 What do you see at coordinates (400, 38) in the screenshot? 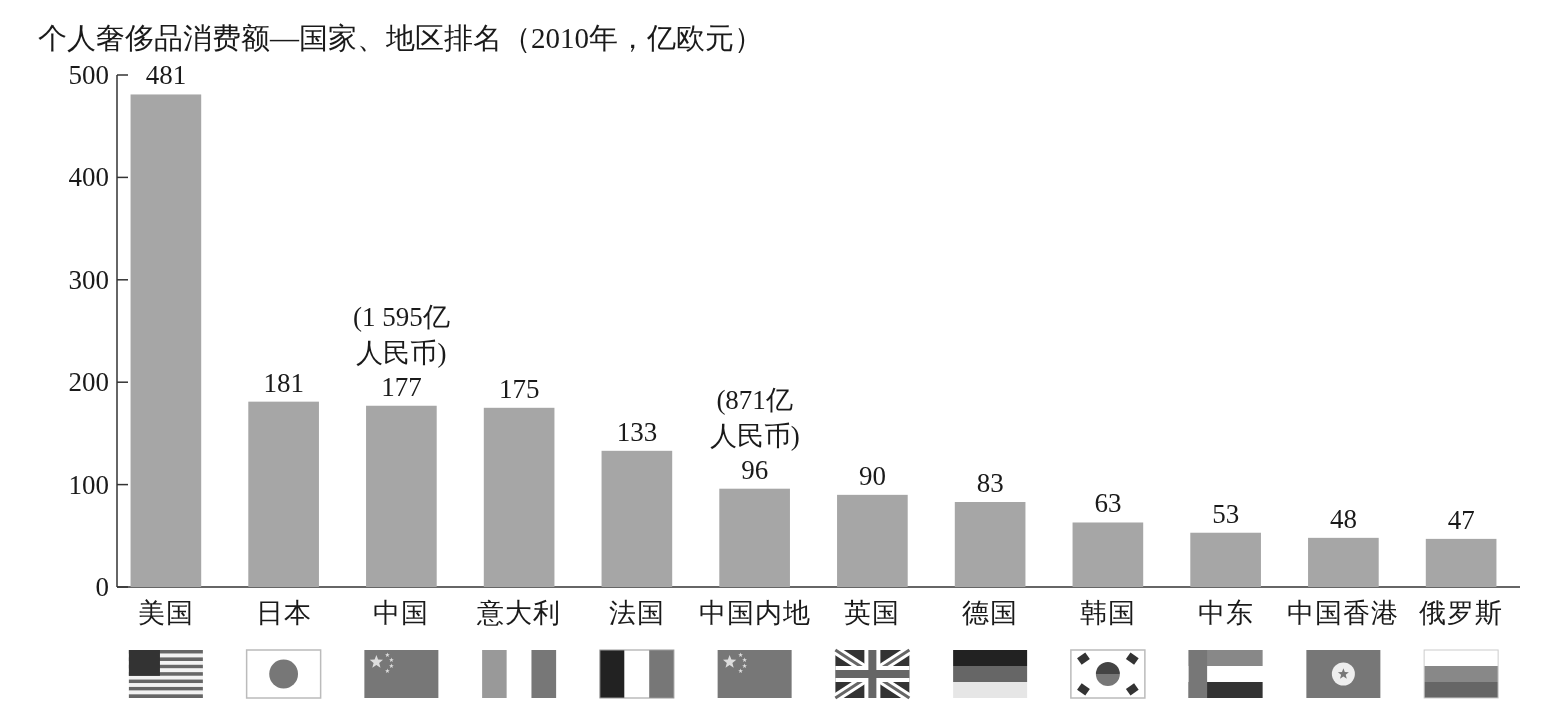
I see `title: 个人奢侈品消费额—国家、地区排名（2010年，亿欧元）` at bounding box center [400, 38].